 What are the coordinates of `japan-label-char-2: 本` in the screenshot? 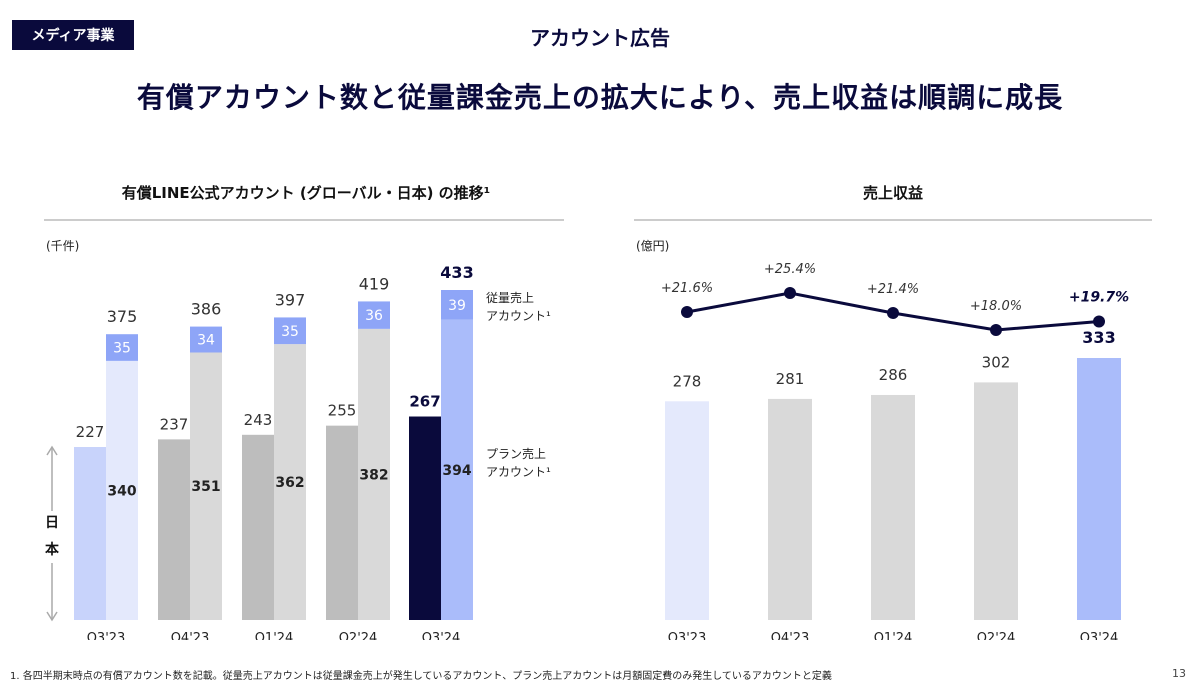 It's located at (52, 549).